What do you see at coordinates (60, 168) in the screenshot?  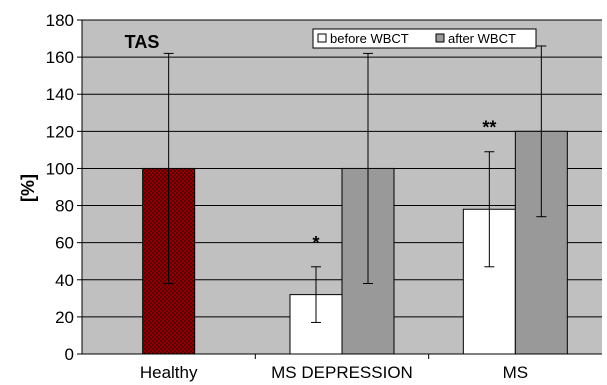 I see `y-tick-label: 100` at bounding box center [60, 168].